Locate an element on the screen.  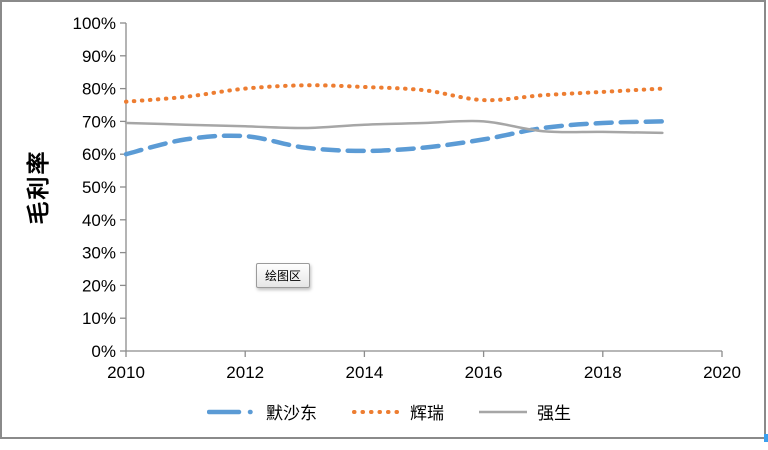
y-tick-label: 70% is located at coordinates (99, 121).